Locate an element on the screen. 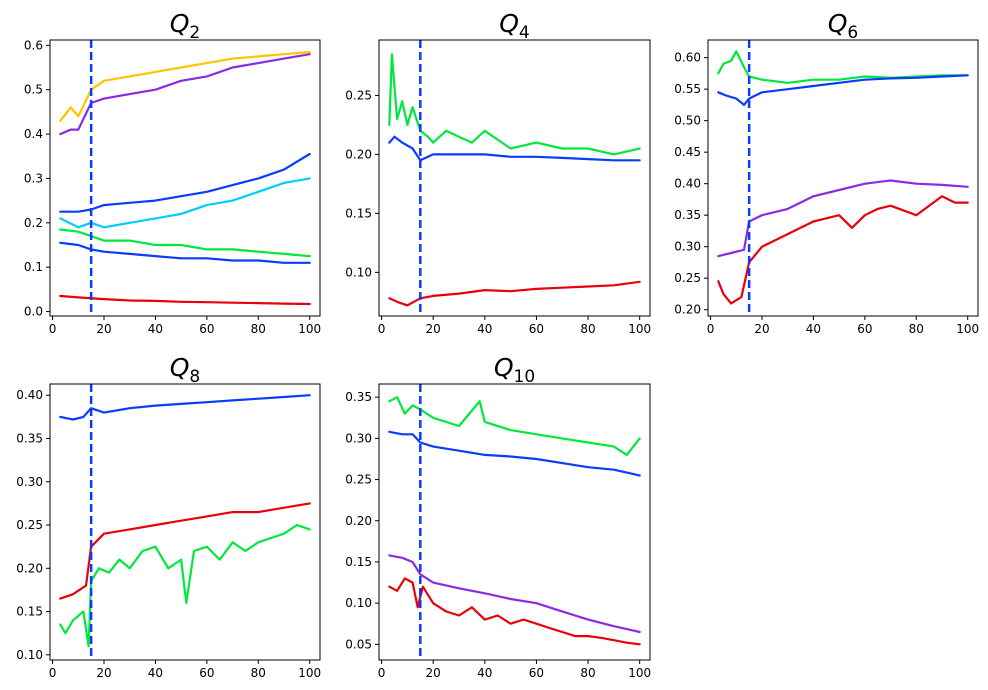 Image resolution: width=988 pixels, height=690 pixels. subplot-title-subscript: 10 is located at coordinates (525, 377).